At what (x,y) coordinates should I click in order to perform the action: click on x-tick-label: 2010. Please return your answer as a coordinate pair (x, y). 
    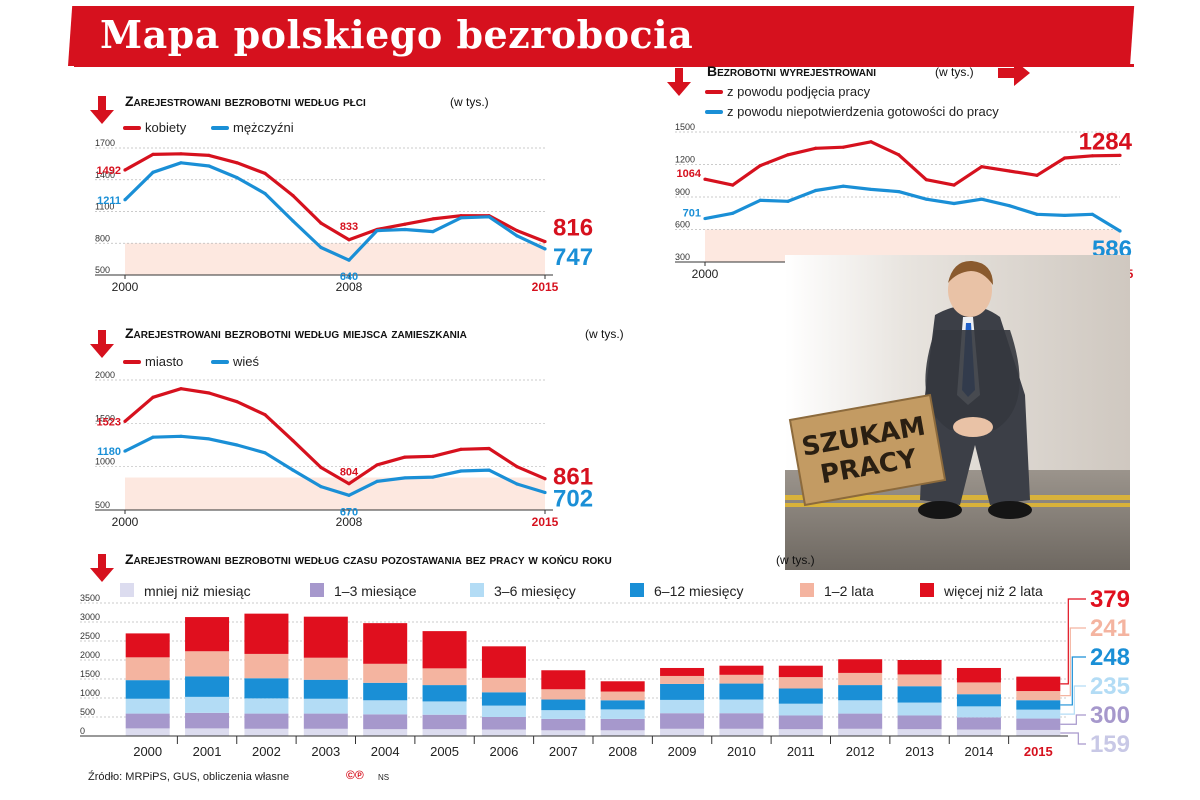
    Looking at the image, I should click on (741, 751).